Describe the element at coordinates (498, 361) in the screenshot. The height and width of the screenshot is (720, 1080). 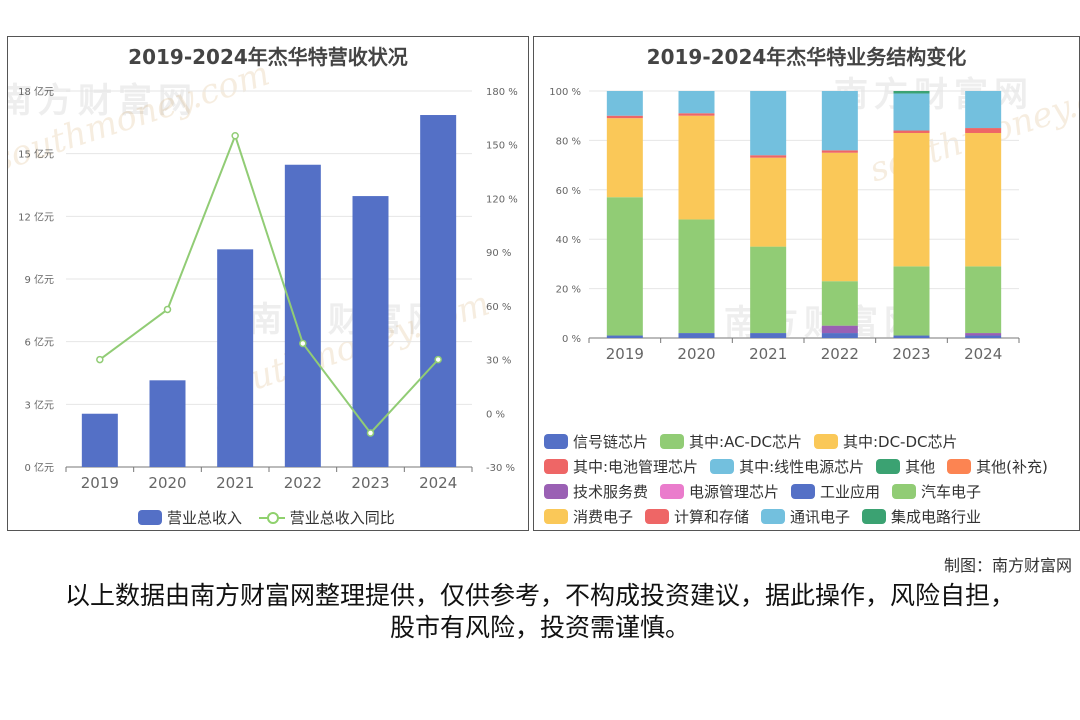
I see `y-right-tick-label: 30 %` at that location.